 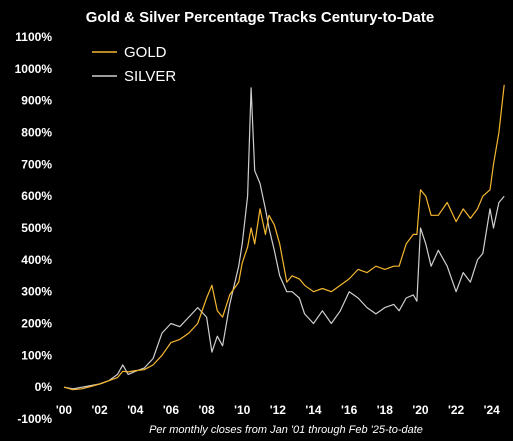 I want to click on y-tick-label: 500%, so click(x=36, y=228).